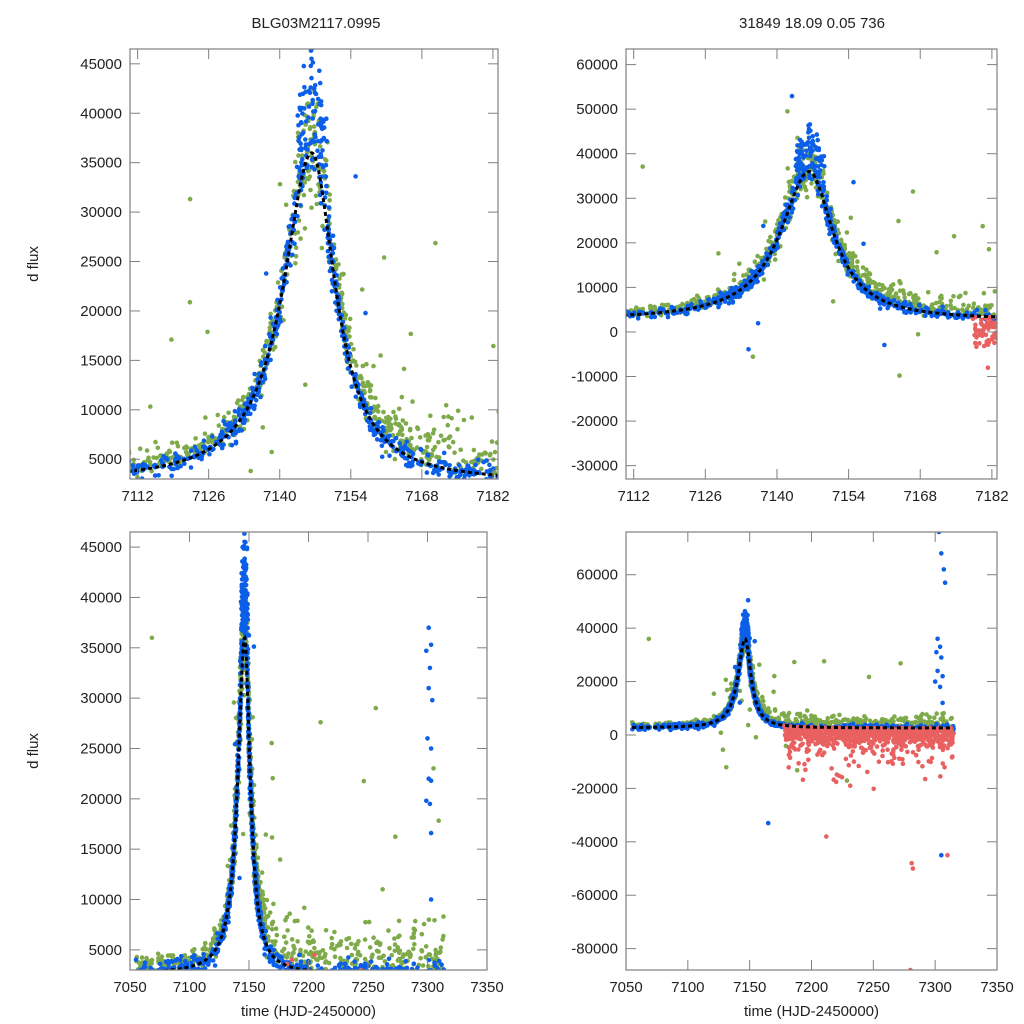 The height and width of the screenshot is (1024, 1024). I want to click on x-tick-label: 7182, so click(991, 496).